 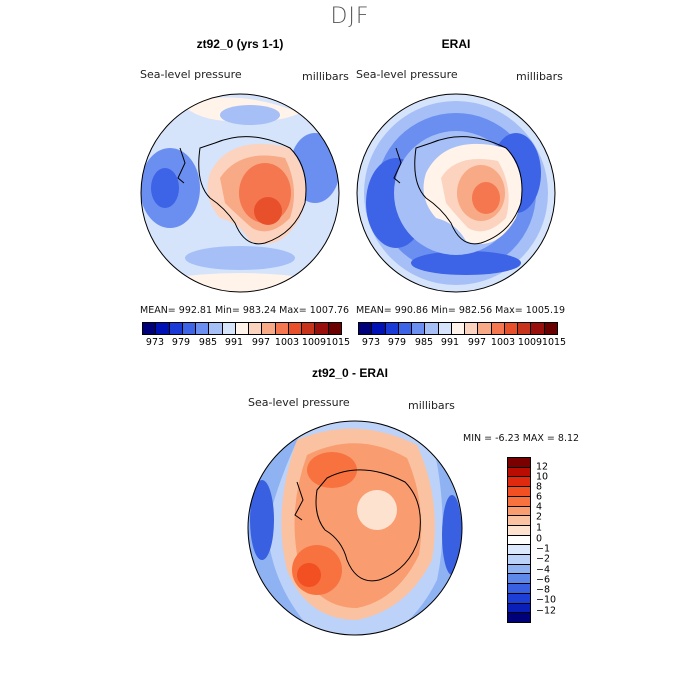 I want to click on colorbar-tick: −4, so click(x=543, y=570).